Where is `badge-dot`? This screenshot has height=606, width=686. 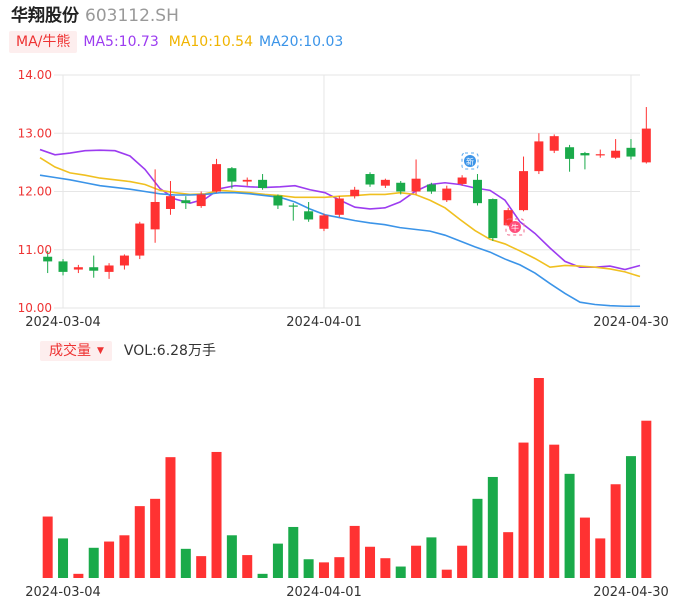
badge-dot is located at coordinates (515, 227).